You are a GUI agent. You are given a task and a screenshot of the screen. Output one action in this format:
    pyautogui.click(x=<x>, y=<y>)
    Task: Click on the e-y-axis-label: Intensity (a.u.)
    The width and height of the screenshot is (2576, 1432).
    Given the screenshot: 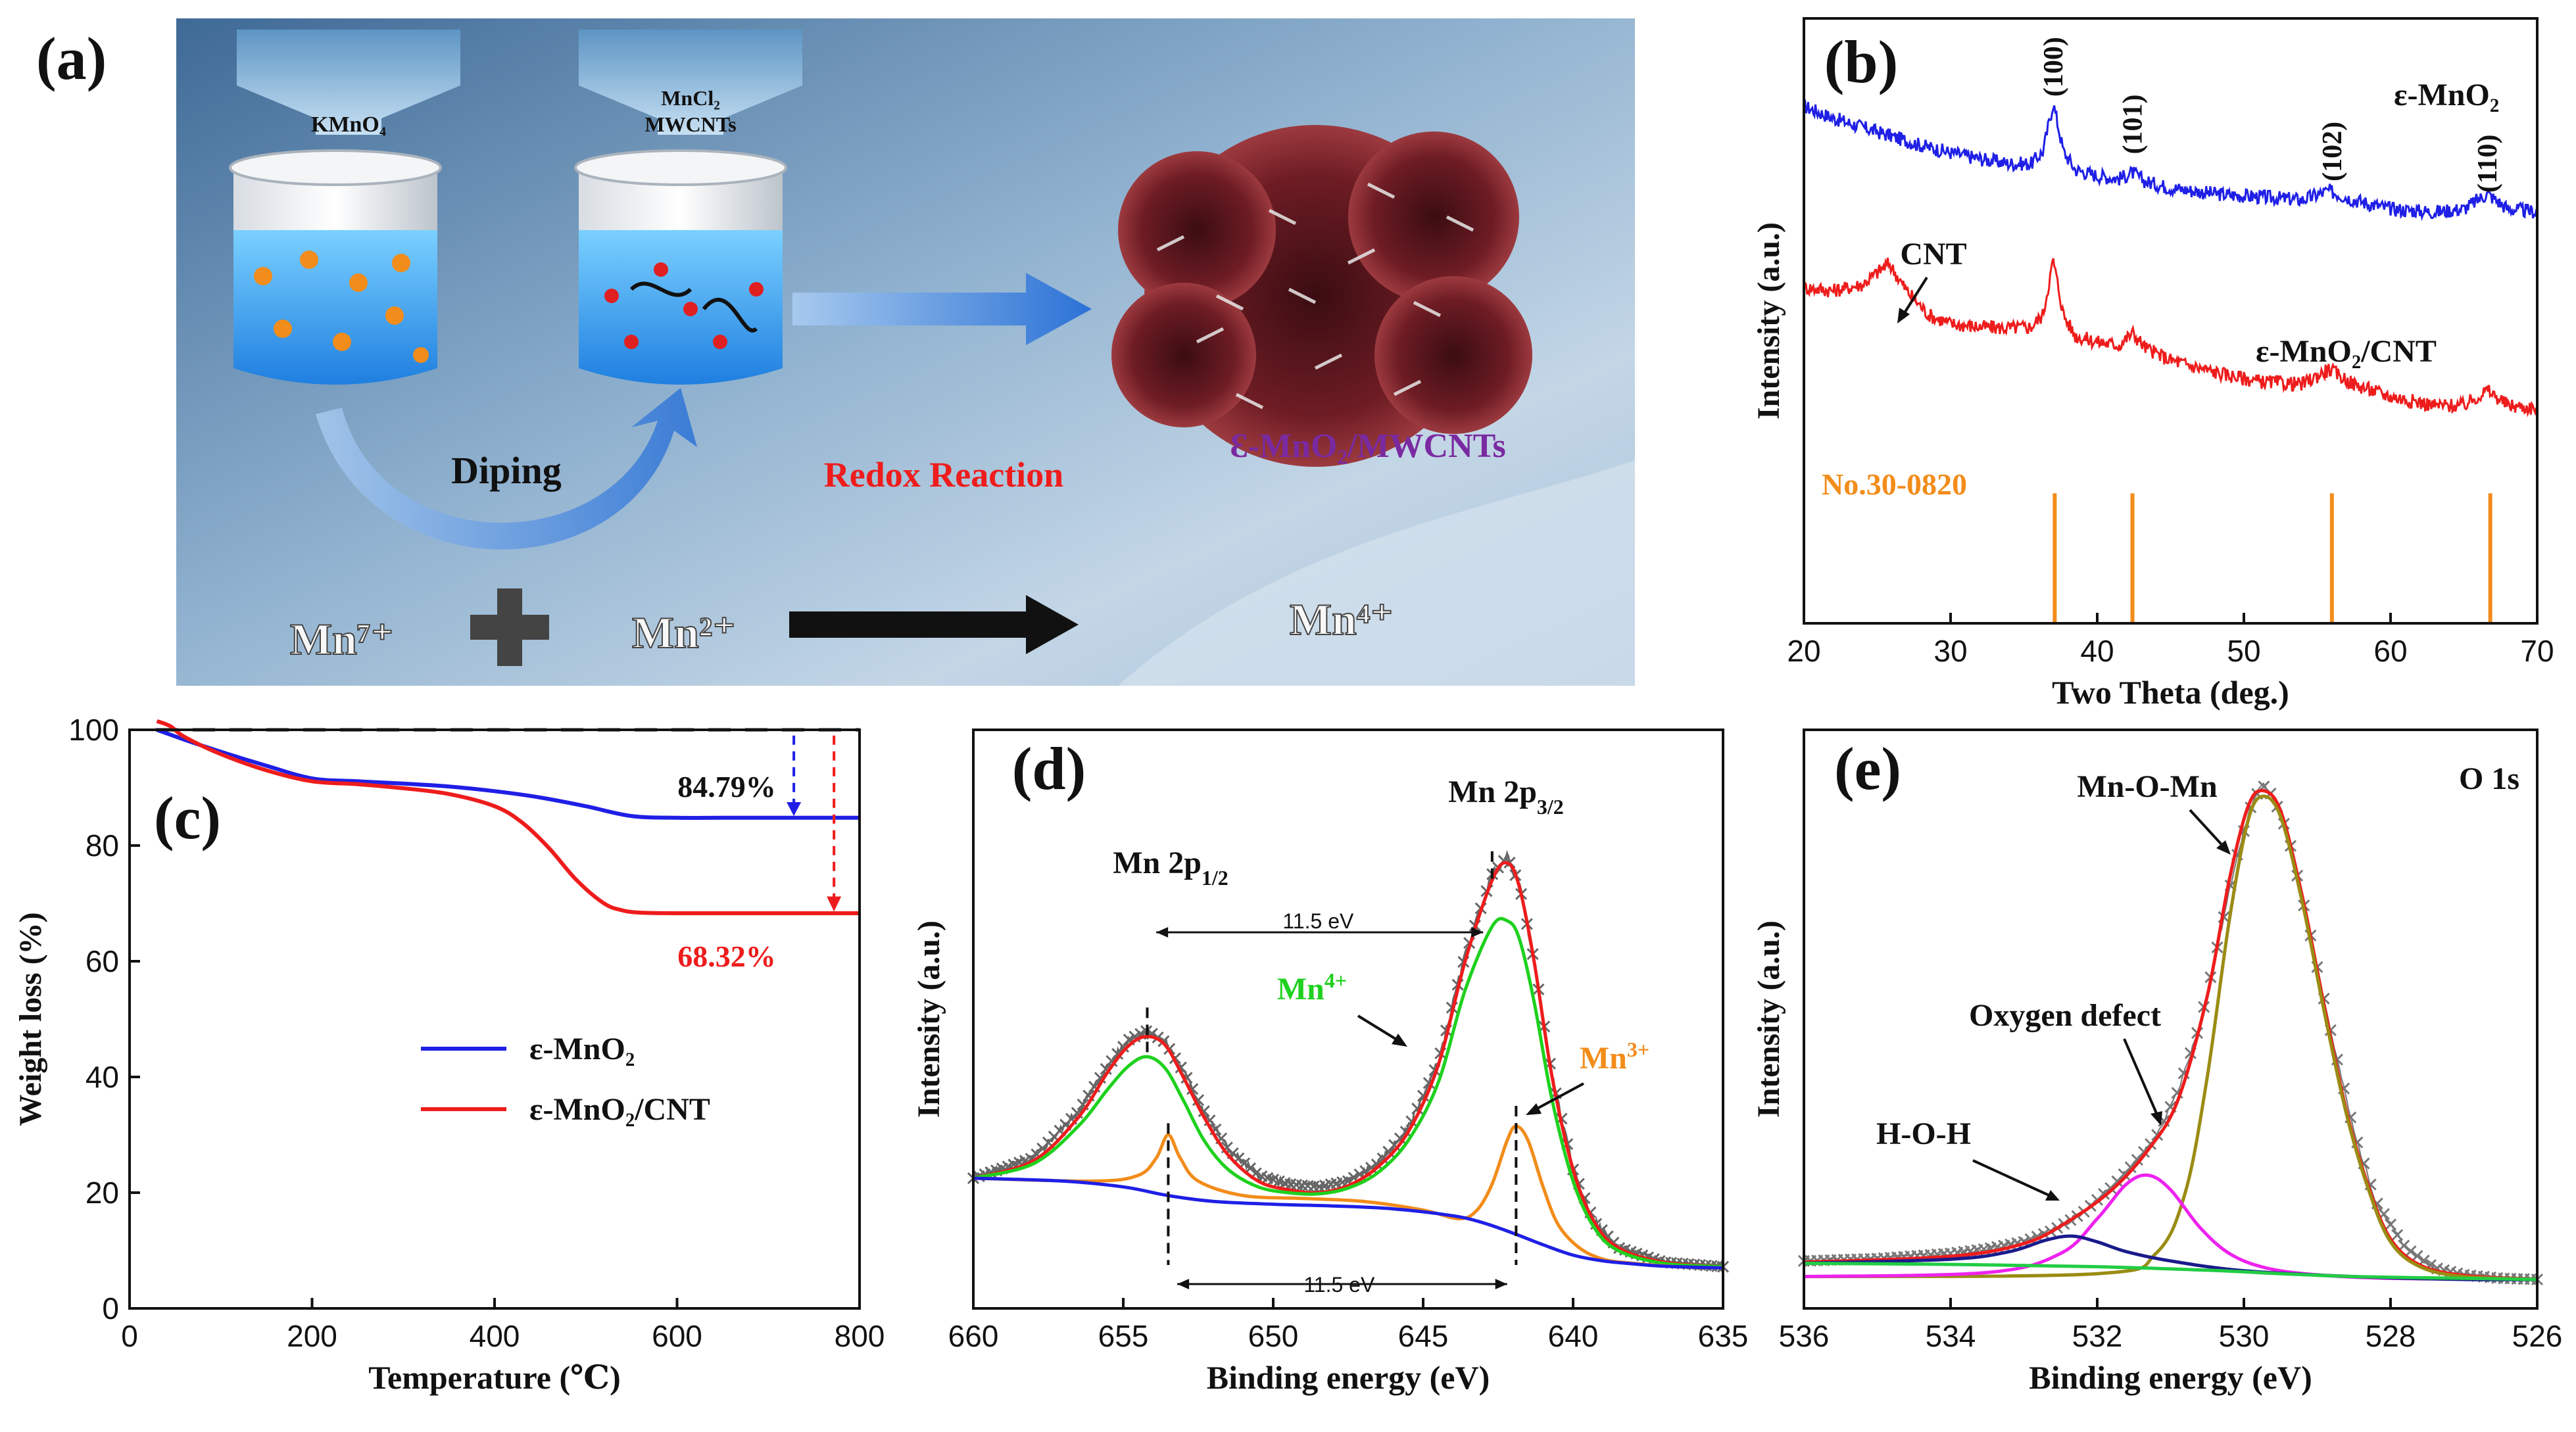 What is the action you would take?
    pyautogui.click(x=1769, y=1019)
    